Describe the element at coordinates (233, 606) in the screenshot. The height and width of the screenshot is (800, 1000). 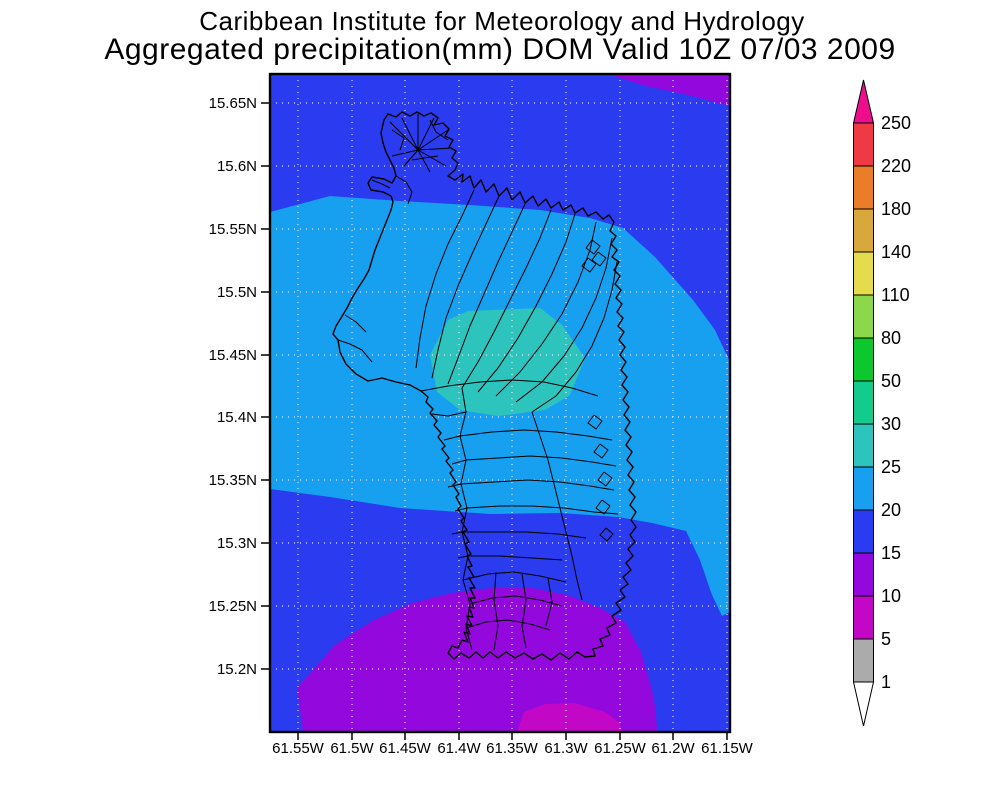
I see `lat-label: 15.25N` at that location.